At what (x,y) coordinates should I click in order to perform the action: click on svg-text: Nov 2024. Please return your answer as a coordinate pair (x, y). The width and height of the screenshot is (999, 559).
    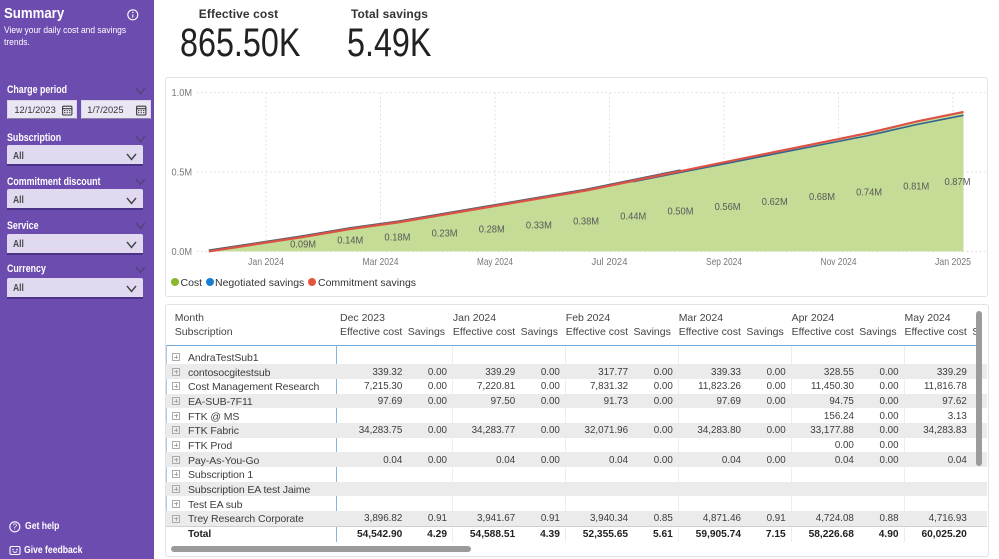
    Looking at the image, I should click on (839, 262).